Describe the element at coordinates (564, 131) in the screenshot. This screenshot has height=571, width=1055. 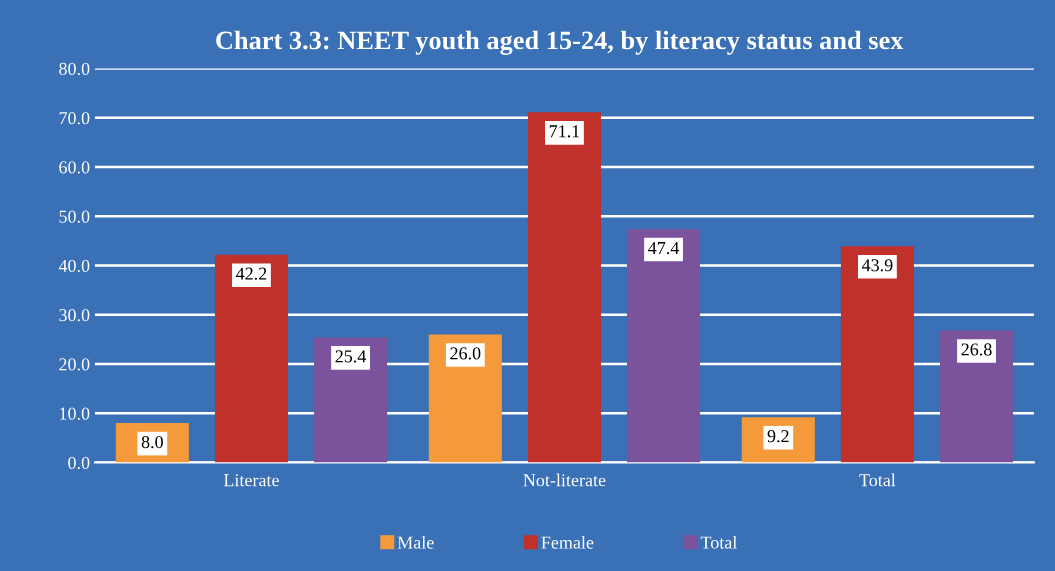
I see `data-label: 71.1` at that location.